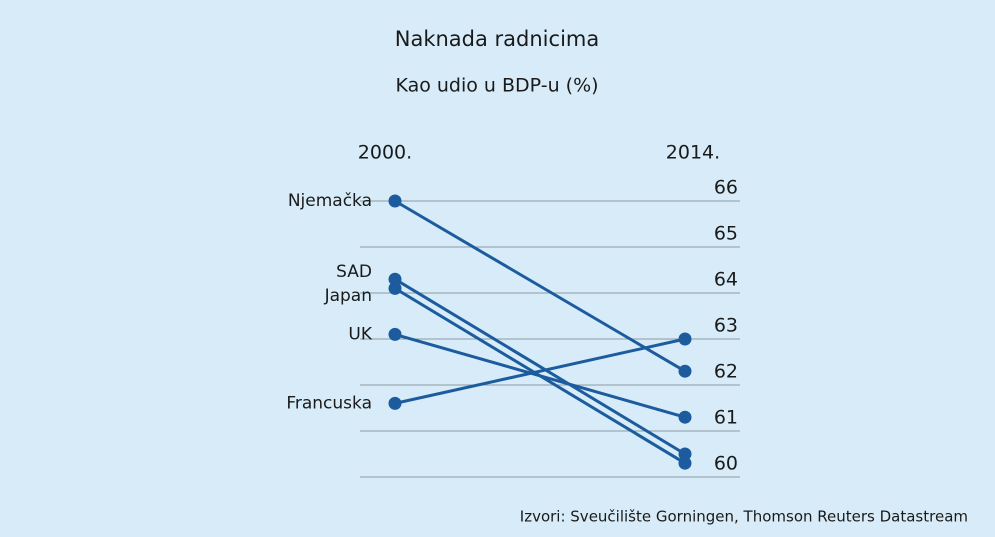  Describe the element at coordinates (330, 201) in the screenshot. I see `series-label: Njemačka` at that location.